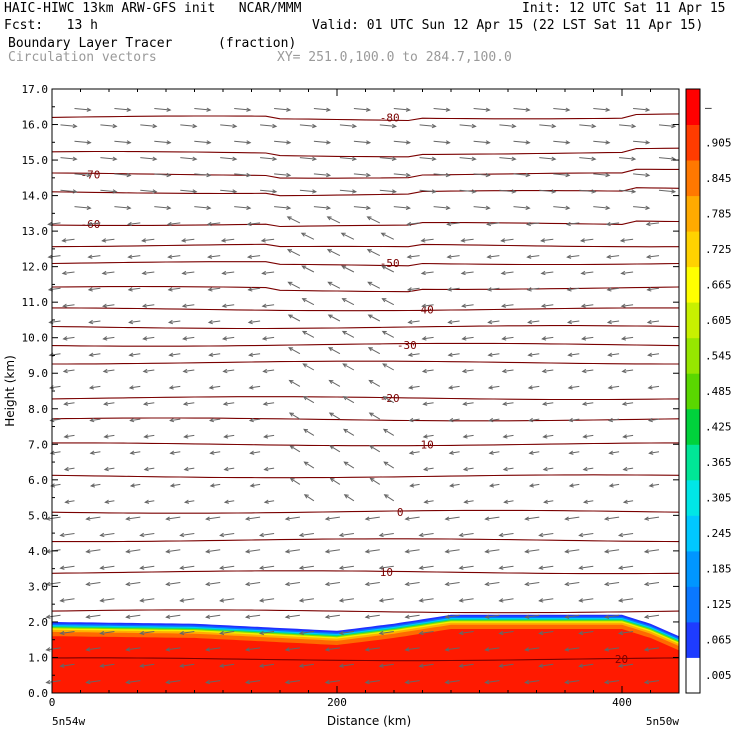 This screenshot has width=740, height=740. What do you see at coordinates (662, 721) in the screenshot?
I see `x-end-label: 5n50w` at bounding box center [662, 721].